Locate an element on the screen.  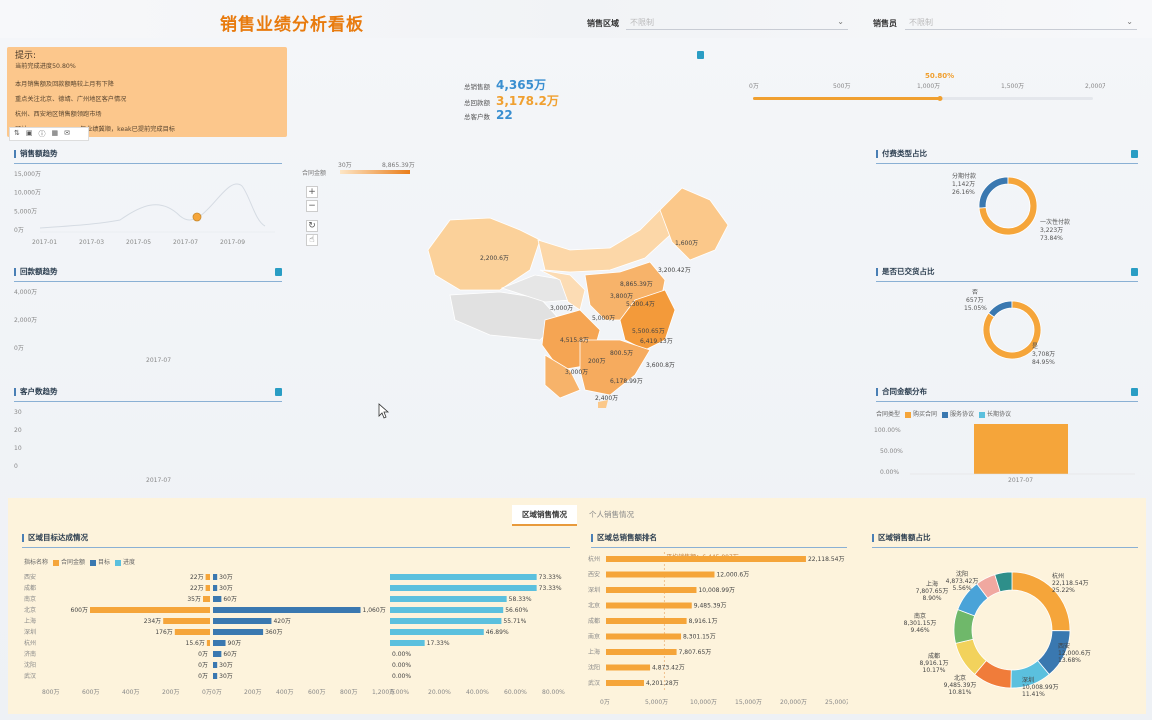
progress-label: 0.00% is located at coordinates (401, 676).